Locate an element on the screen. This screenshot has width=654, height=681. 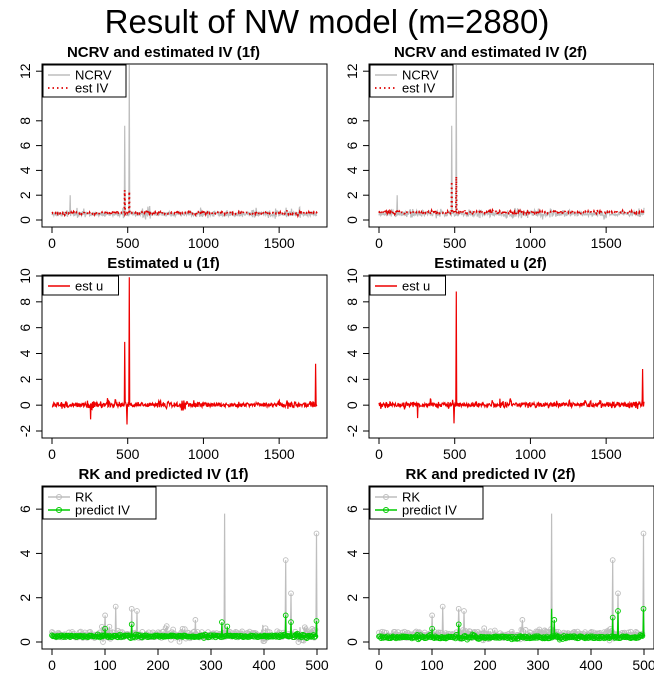
plot-frame is located at coordinates (511, 356).